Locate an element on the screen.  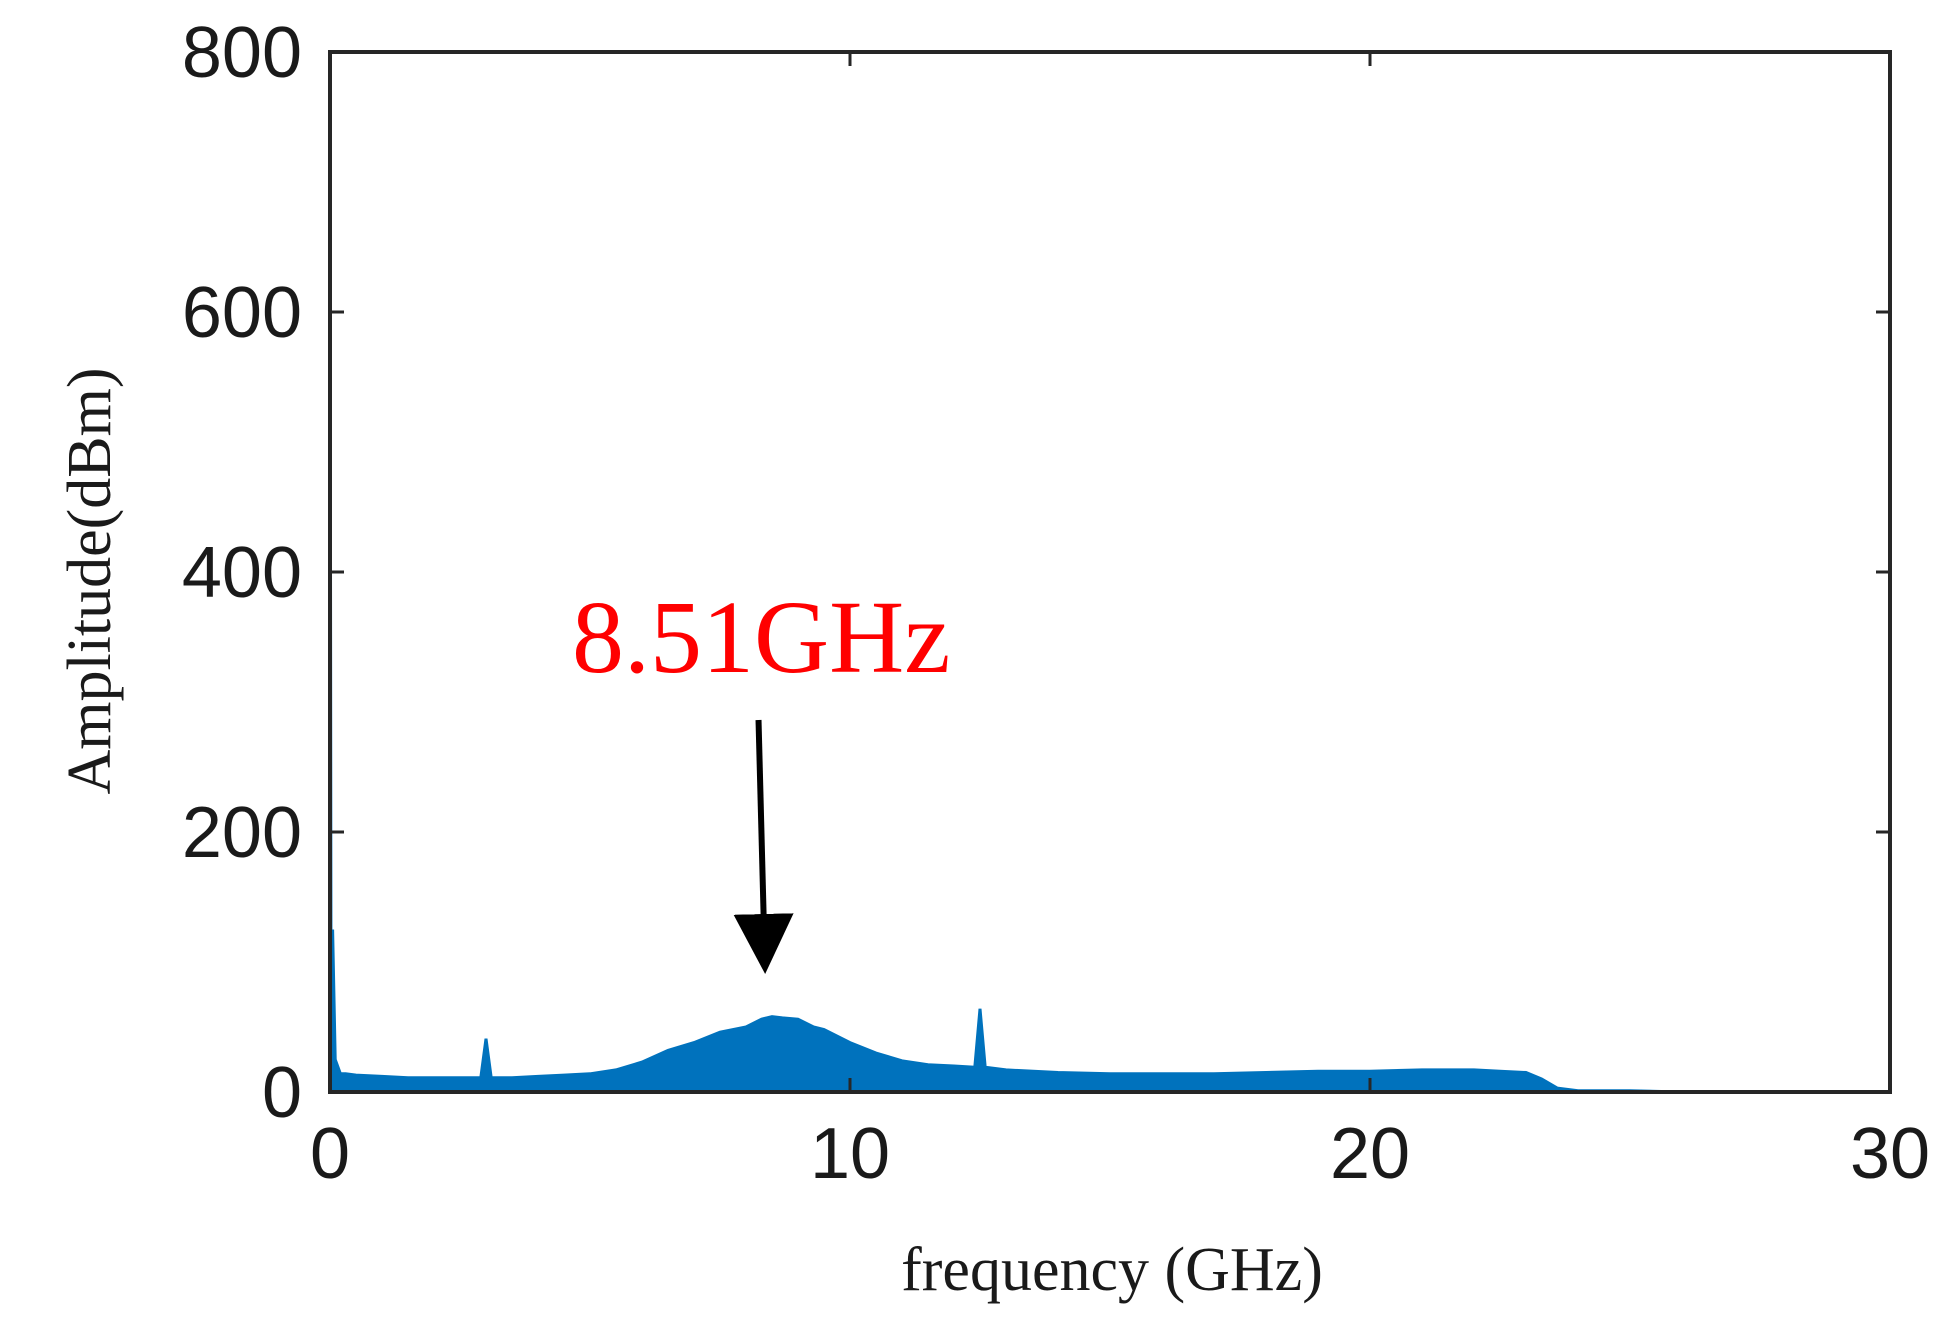
y-axis-title: Amplitude(dBm) is located at coordinates (90, 580).